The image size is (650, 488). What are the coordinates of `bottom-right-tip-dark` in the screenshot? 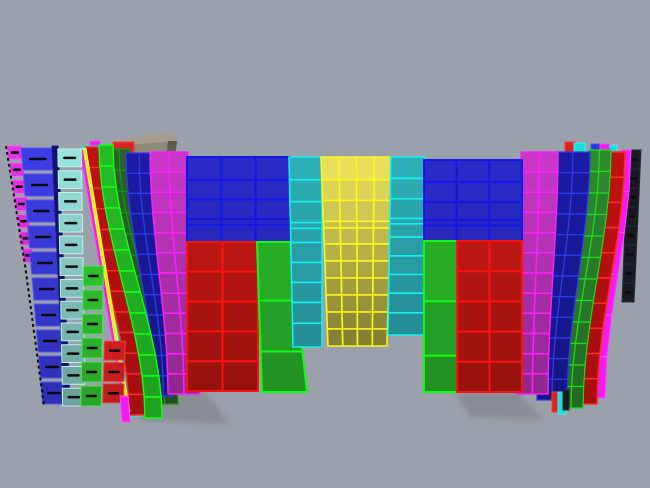 It's located at (566, 400).